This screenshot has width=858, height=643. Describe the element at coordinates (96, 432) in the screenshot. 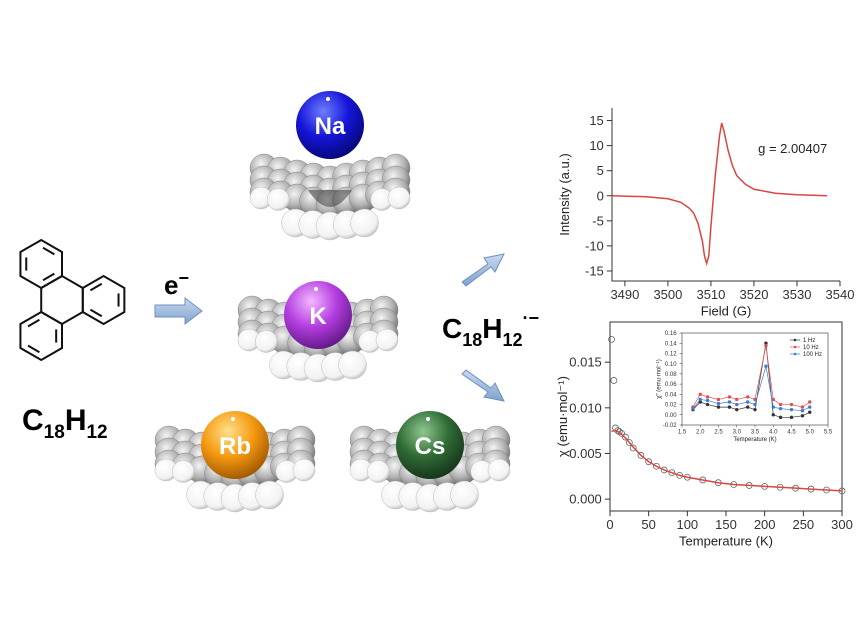

I see `formula-part: 12` at that location.